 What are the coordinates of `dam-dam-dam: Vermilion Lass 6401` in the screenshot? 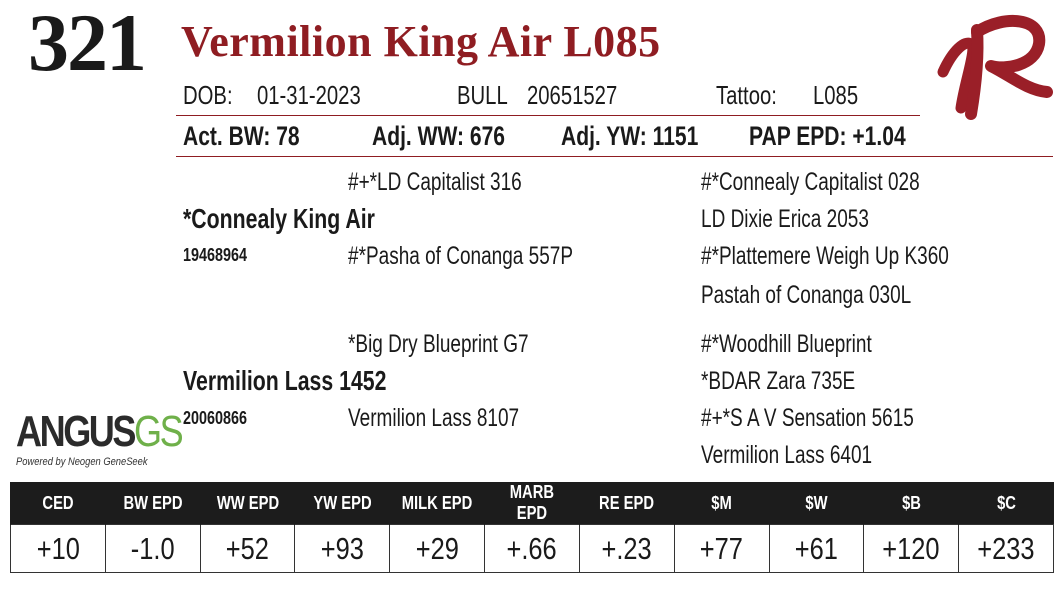 It's located at (787, 455).